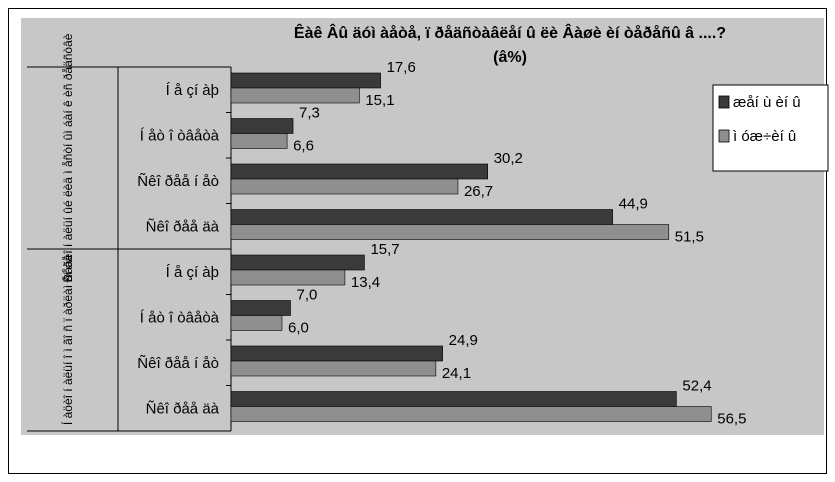  Describe the element at coordinates (307, 295) in the screenshot. I see `data-label: 7,0` at that location.